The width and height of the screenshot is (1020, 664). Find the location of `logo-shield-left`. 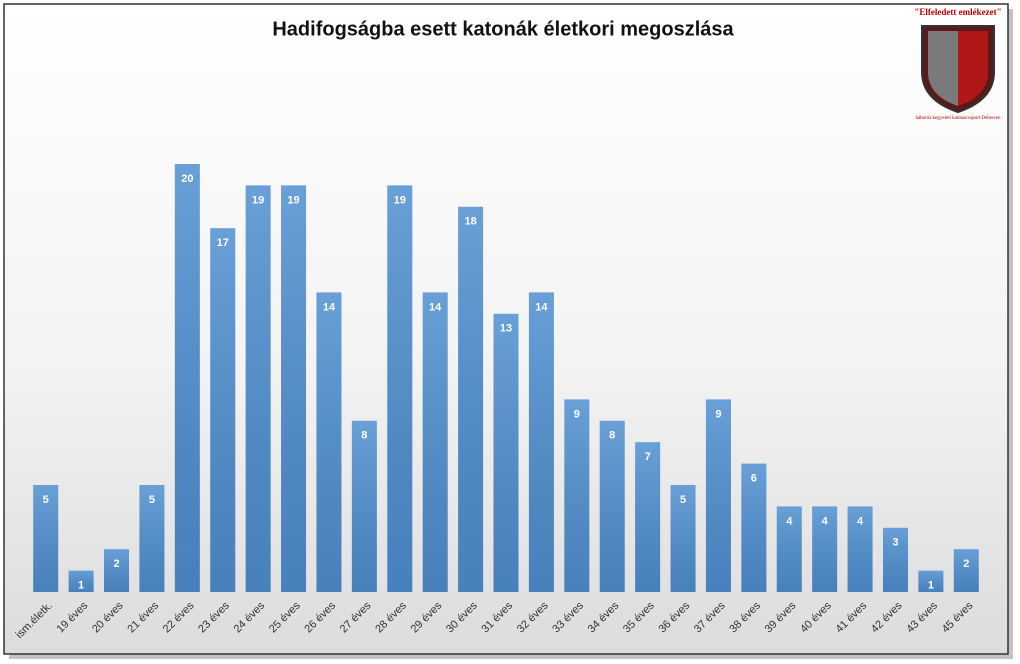

logo-shield-left is located at coordinates (943, 68).